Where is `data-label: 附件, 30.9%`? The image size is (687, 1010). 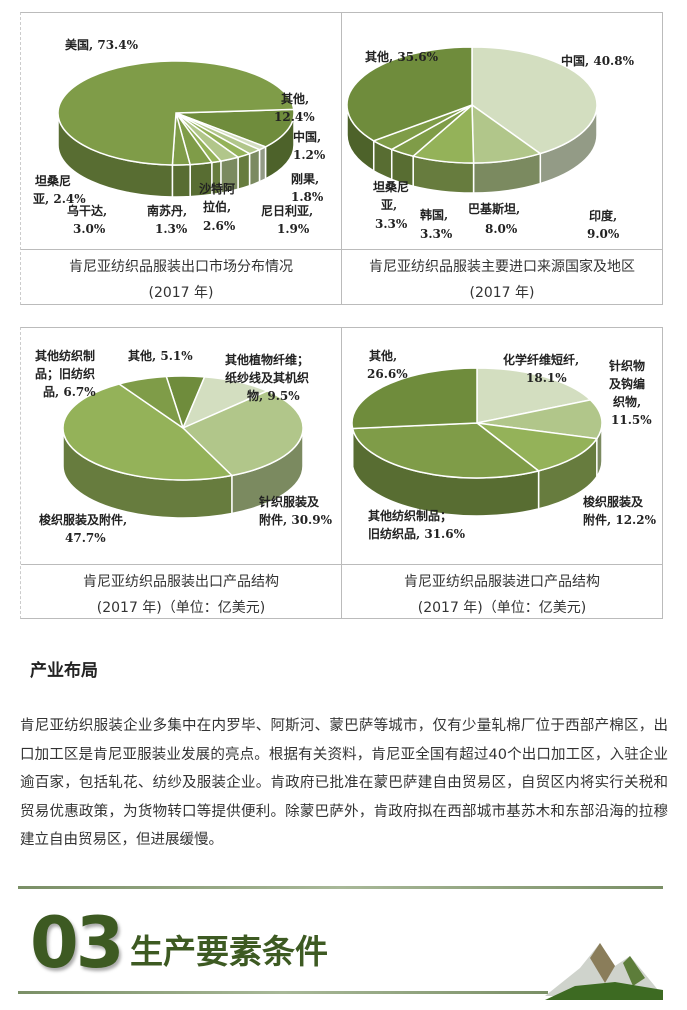
data-label: 附件, 30.9% is located at coordinates (295, 520).